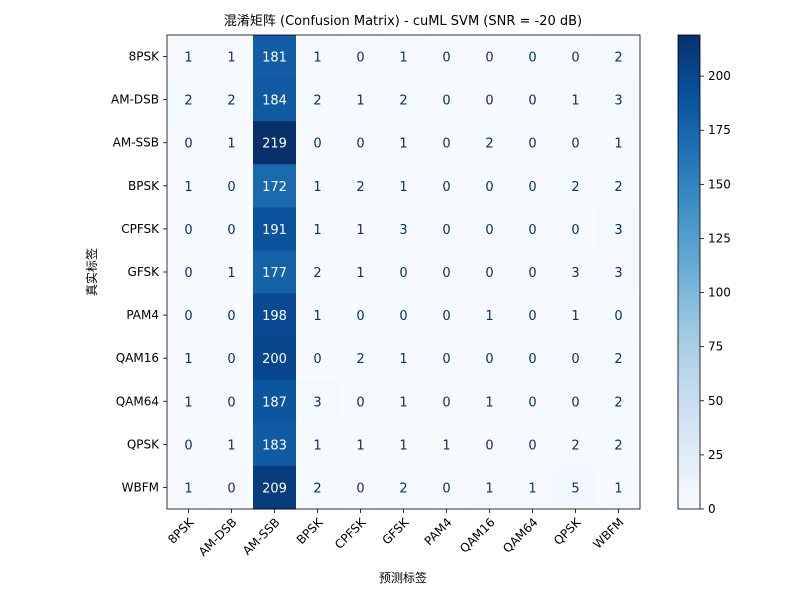 The height and width of the screenshot is (600, 800). What do you see at coordinates (274, 488) in the screenshot?
I see `cell-value-label: 209` at bounding box center [274, 488].